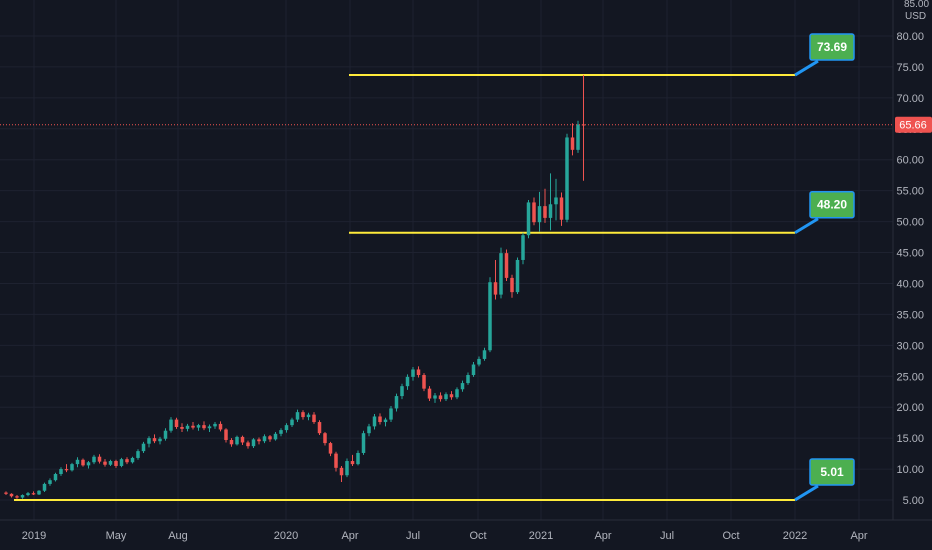 The image size is (932, 550). I want to click on price-tick-label: 25.00, so click(910, 377).